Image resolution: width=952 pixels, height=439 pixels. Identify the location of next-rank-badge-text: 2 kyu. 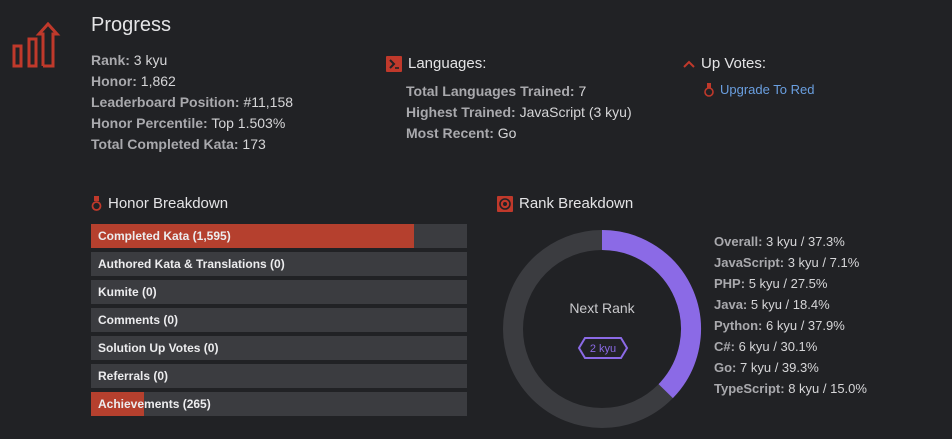
(603, 349).